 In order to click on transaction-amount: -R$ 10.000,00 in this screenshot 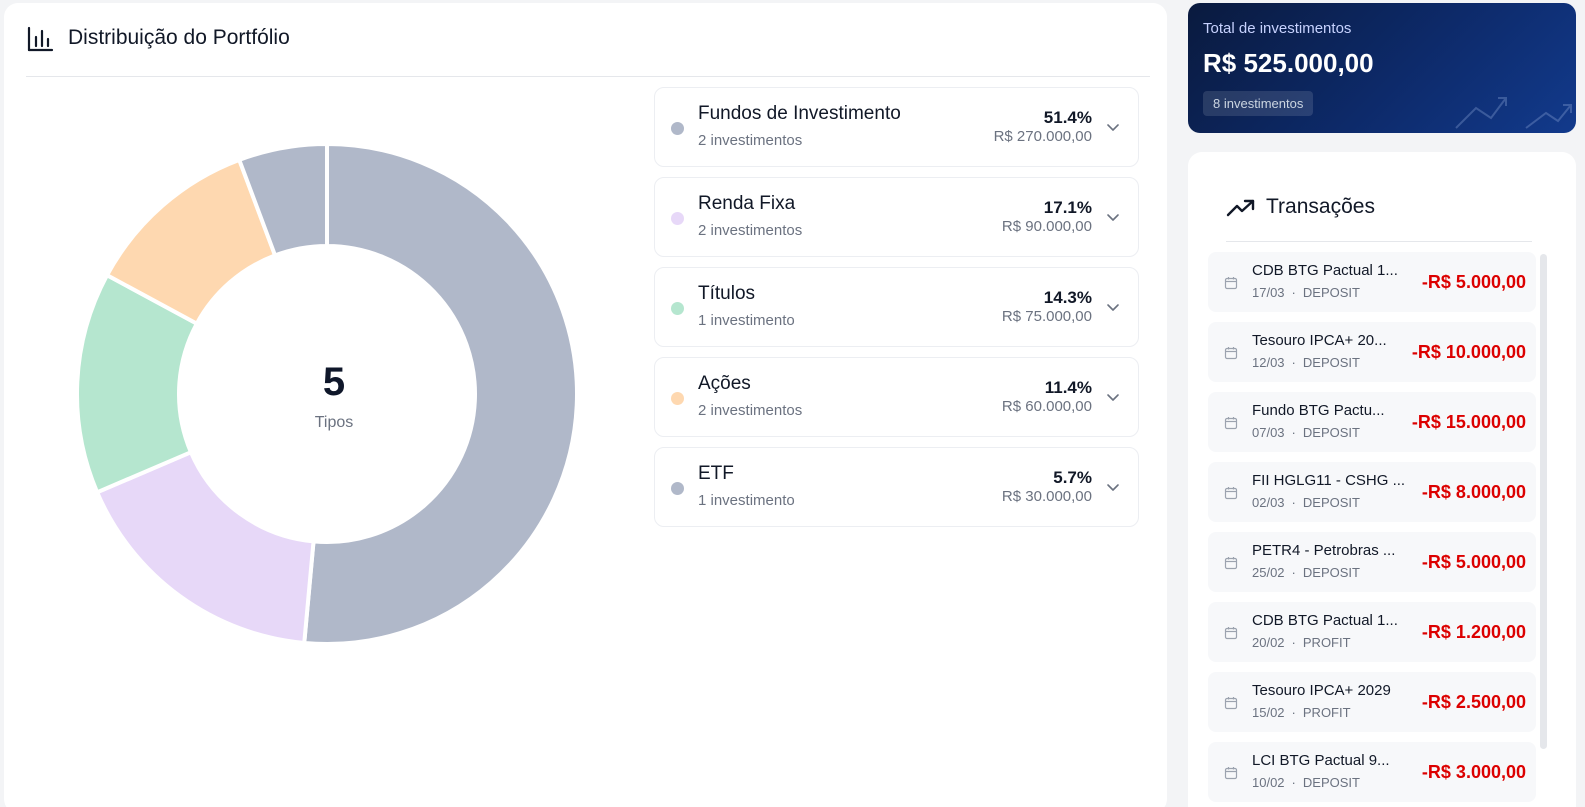, I will do `click(1468, 352)`.